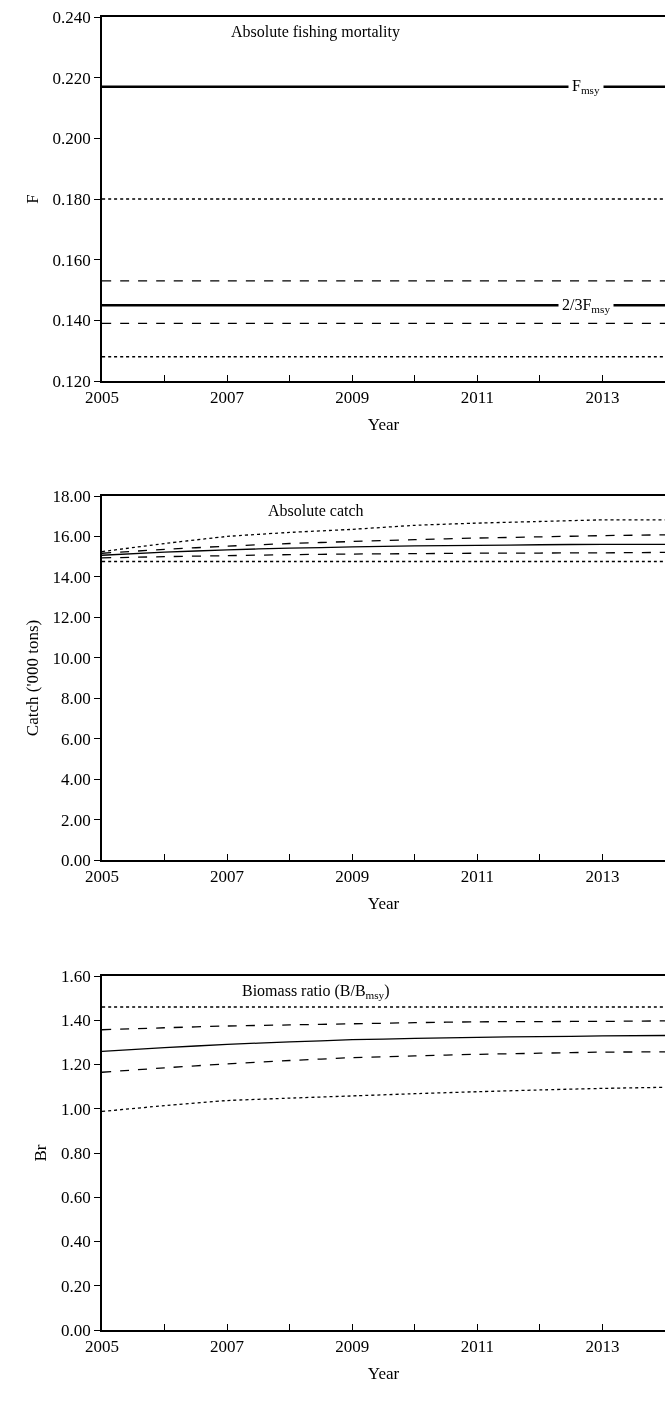  What do you see at coordinates (76, 1286) in the screenshot?
I see `y-tick-label: 0.20` at bounding box center [76, 1286].